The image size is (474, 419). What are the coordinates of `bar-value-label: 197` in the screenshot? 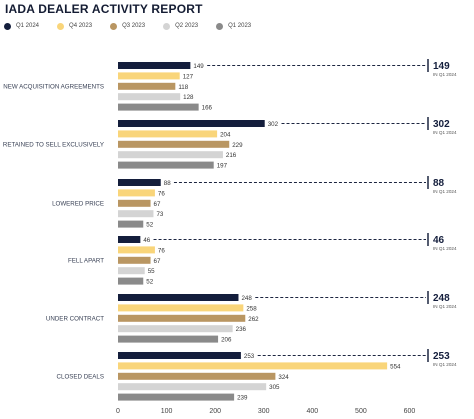 It's located at (222, 166).